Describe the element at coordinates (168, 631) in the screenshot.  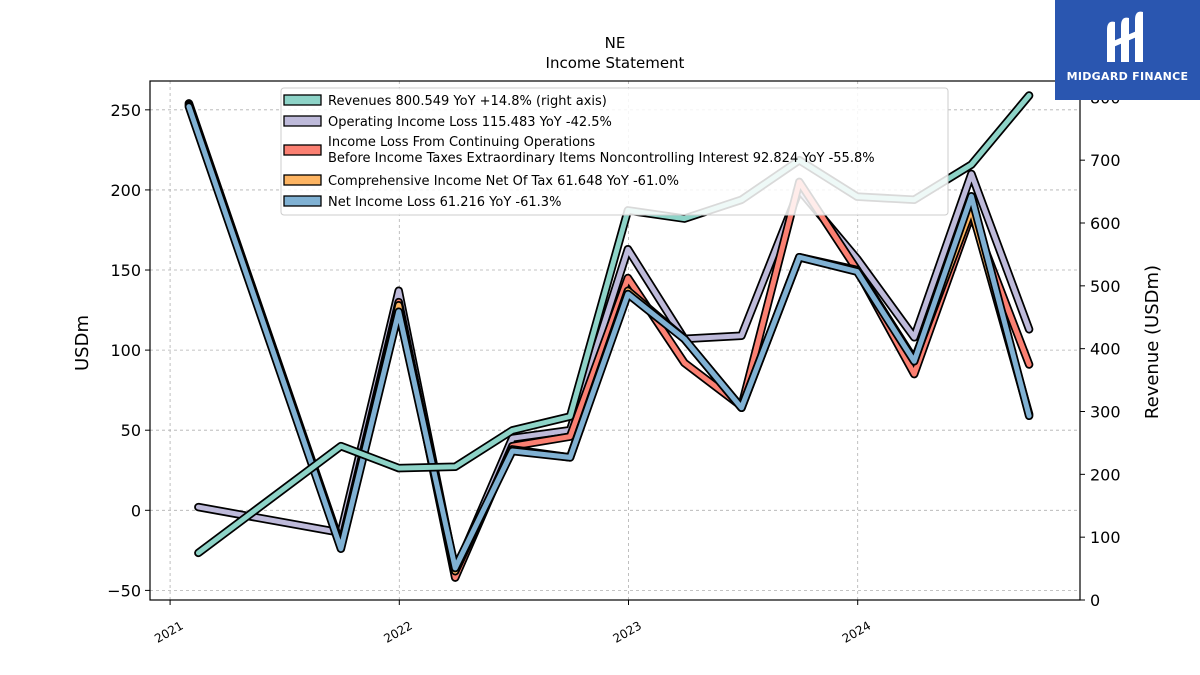
I see `x-tick-label: 2021` at that location.